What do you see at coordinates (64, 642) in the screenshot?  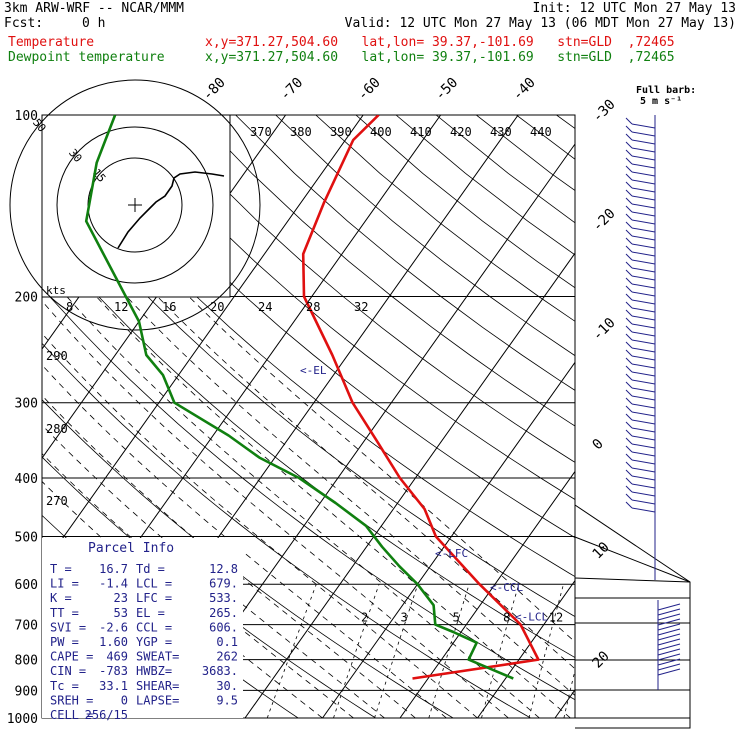 I see `parcel-info-key: PW =` at bounding box center [64, 642].